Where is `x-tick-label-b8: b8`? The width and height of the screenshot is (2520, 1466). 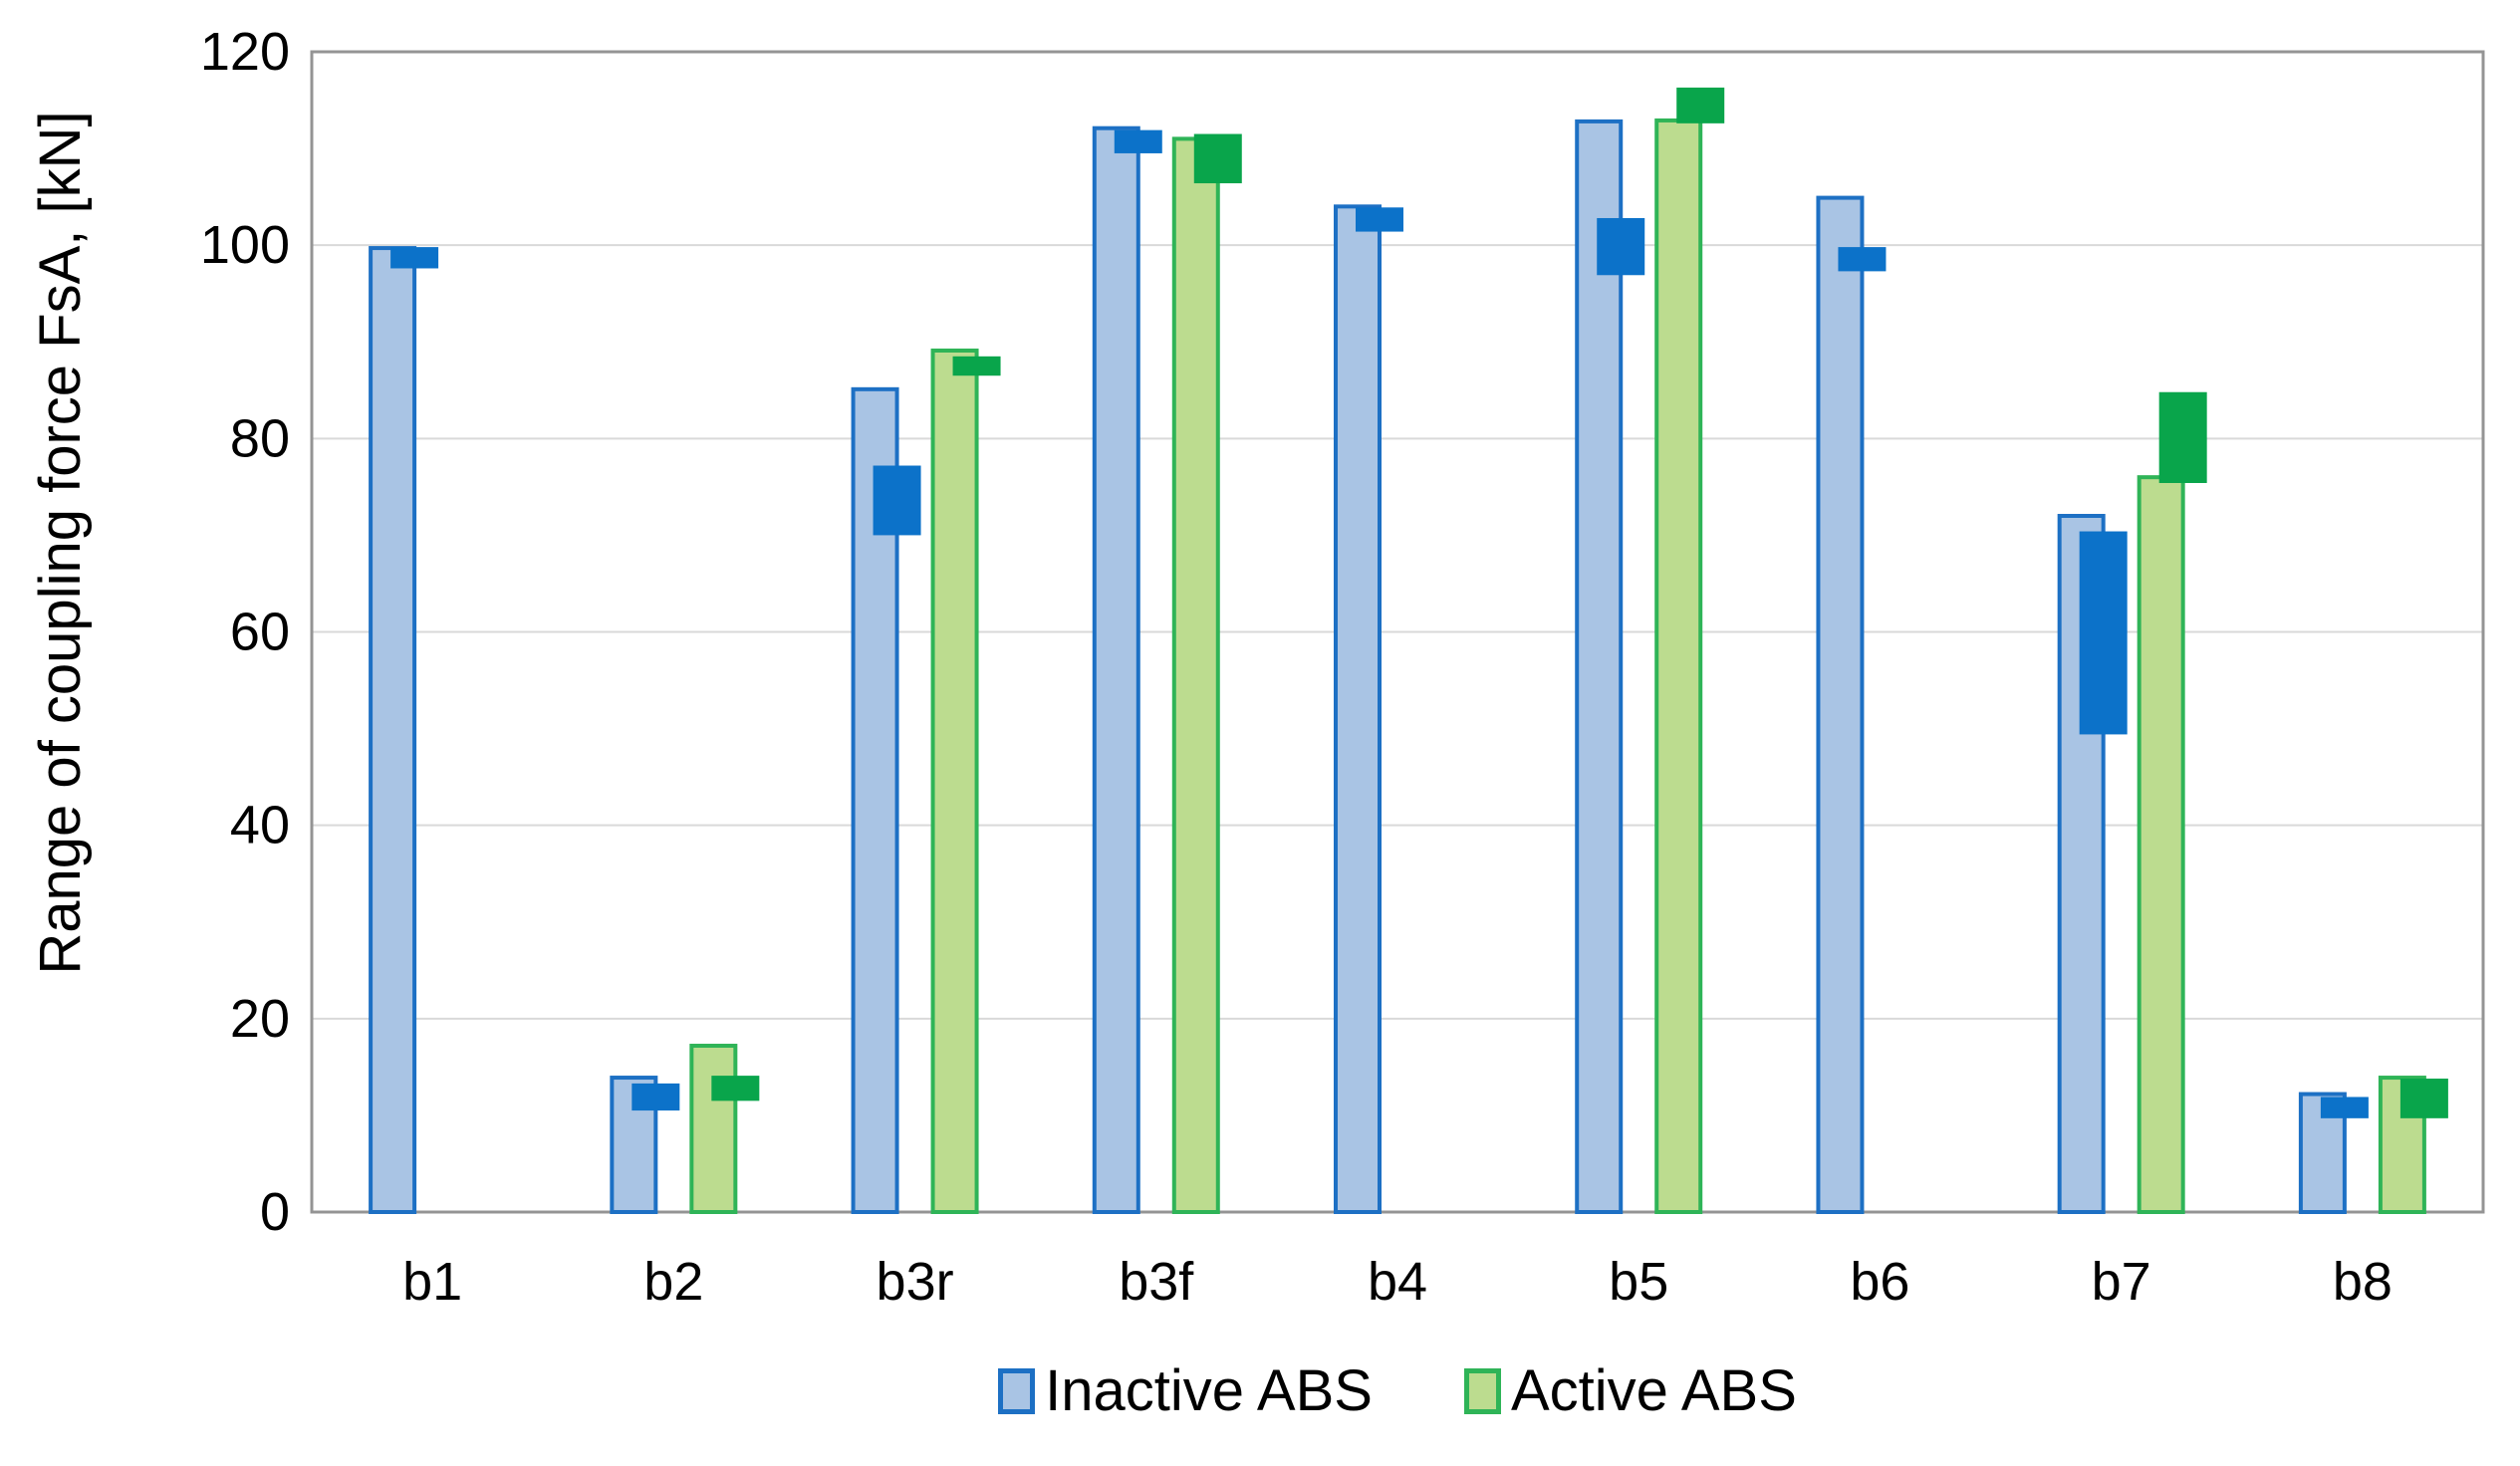 x-tick-label-b8: b8 is located at coordinates (2363, 1282).